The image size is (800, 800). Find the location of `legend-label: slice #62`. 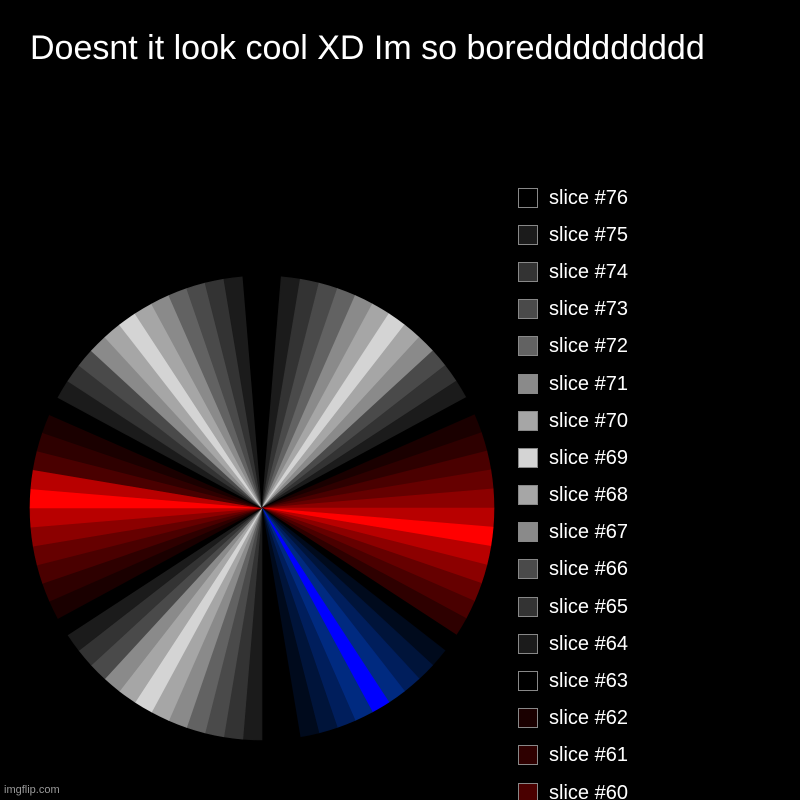

legend-label: slice #62 is located at coordinates (588, 718).